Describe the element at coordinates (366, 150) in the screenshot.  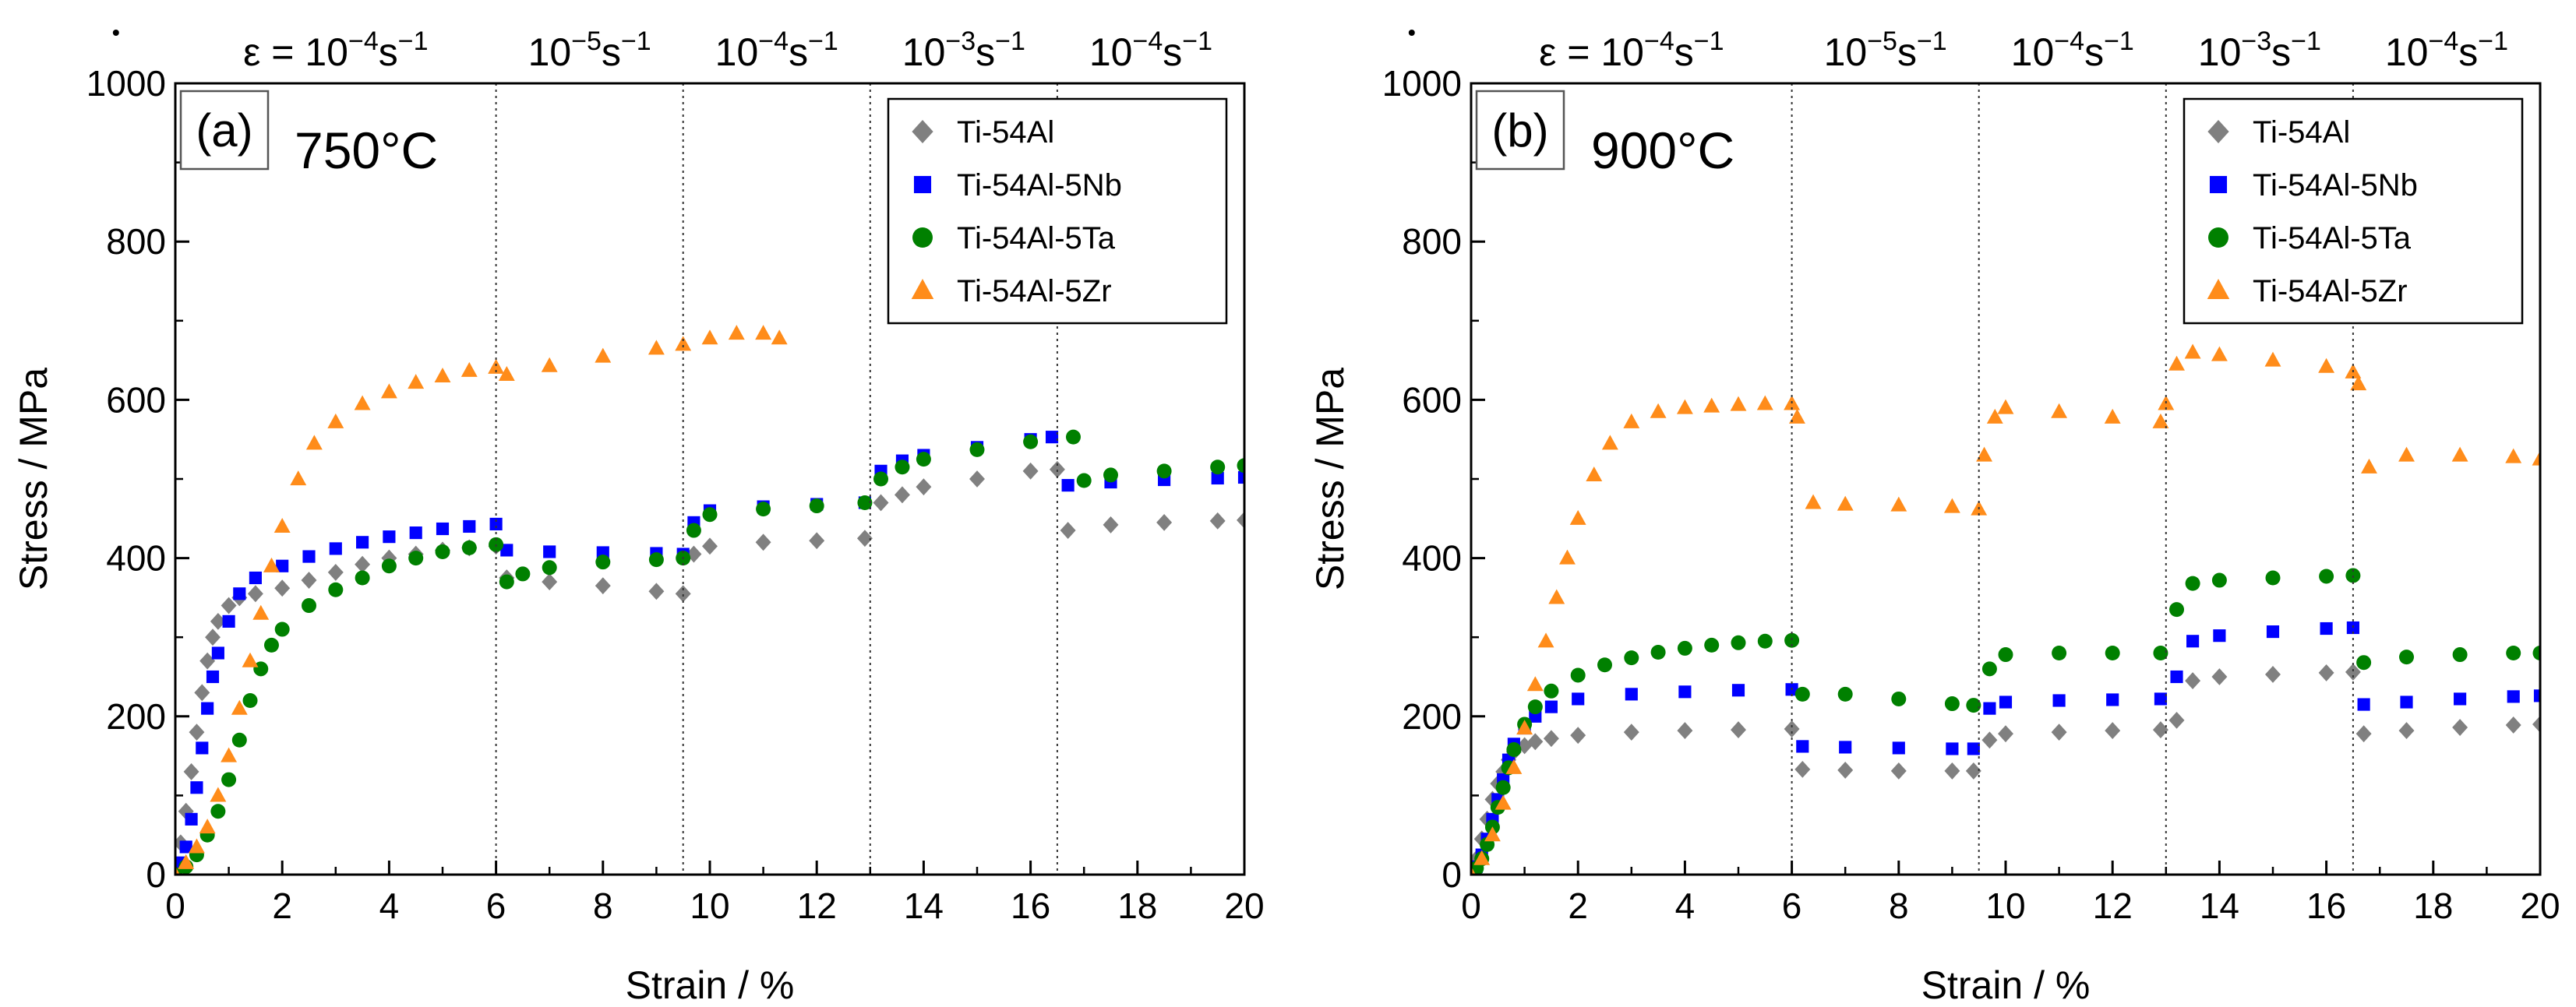
I see `temperature-label-a: 750°C` at that location.